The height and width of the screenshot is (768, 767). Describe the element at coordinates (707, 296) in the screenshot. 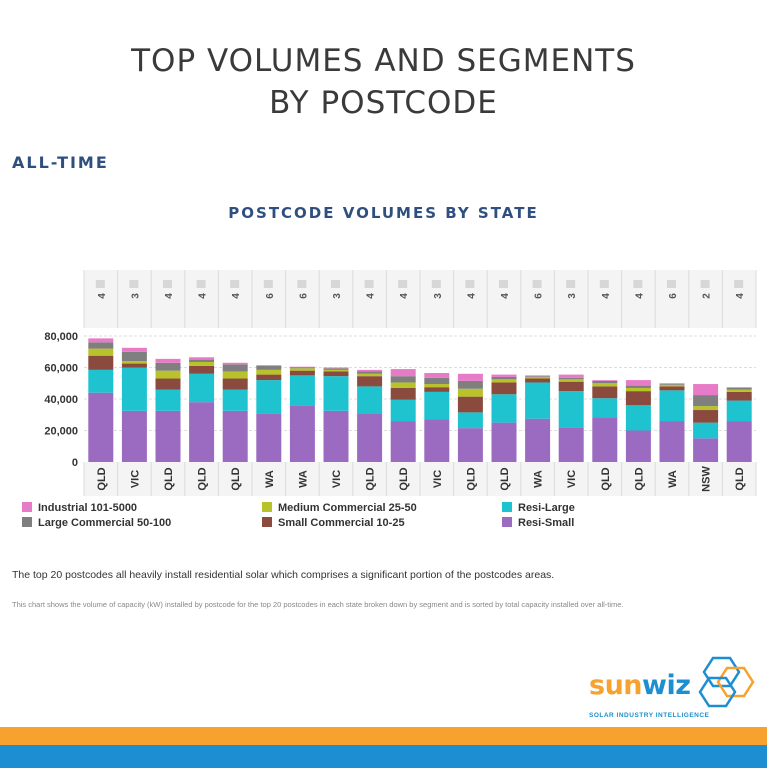

I see `postcode-digit: 2` at that location.